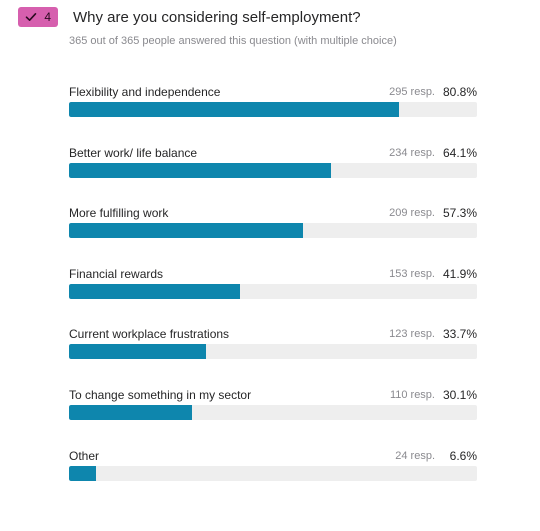 The height and width of the screenshot is (531, 540). Describe the element at coordinates (412, 213) in the screenshot. I see `result-response-count: 209 resp.` at that location.